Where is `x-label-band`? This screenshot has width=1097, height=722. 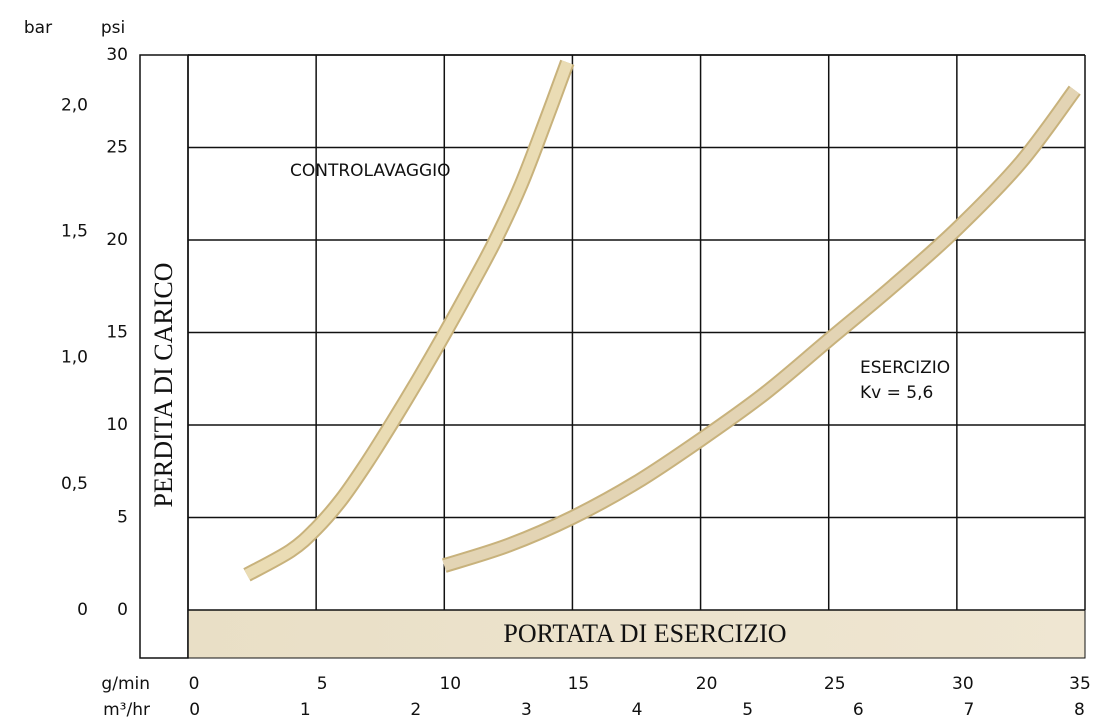 x-label-band is located at coordinates (636, 634).